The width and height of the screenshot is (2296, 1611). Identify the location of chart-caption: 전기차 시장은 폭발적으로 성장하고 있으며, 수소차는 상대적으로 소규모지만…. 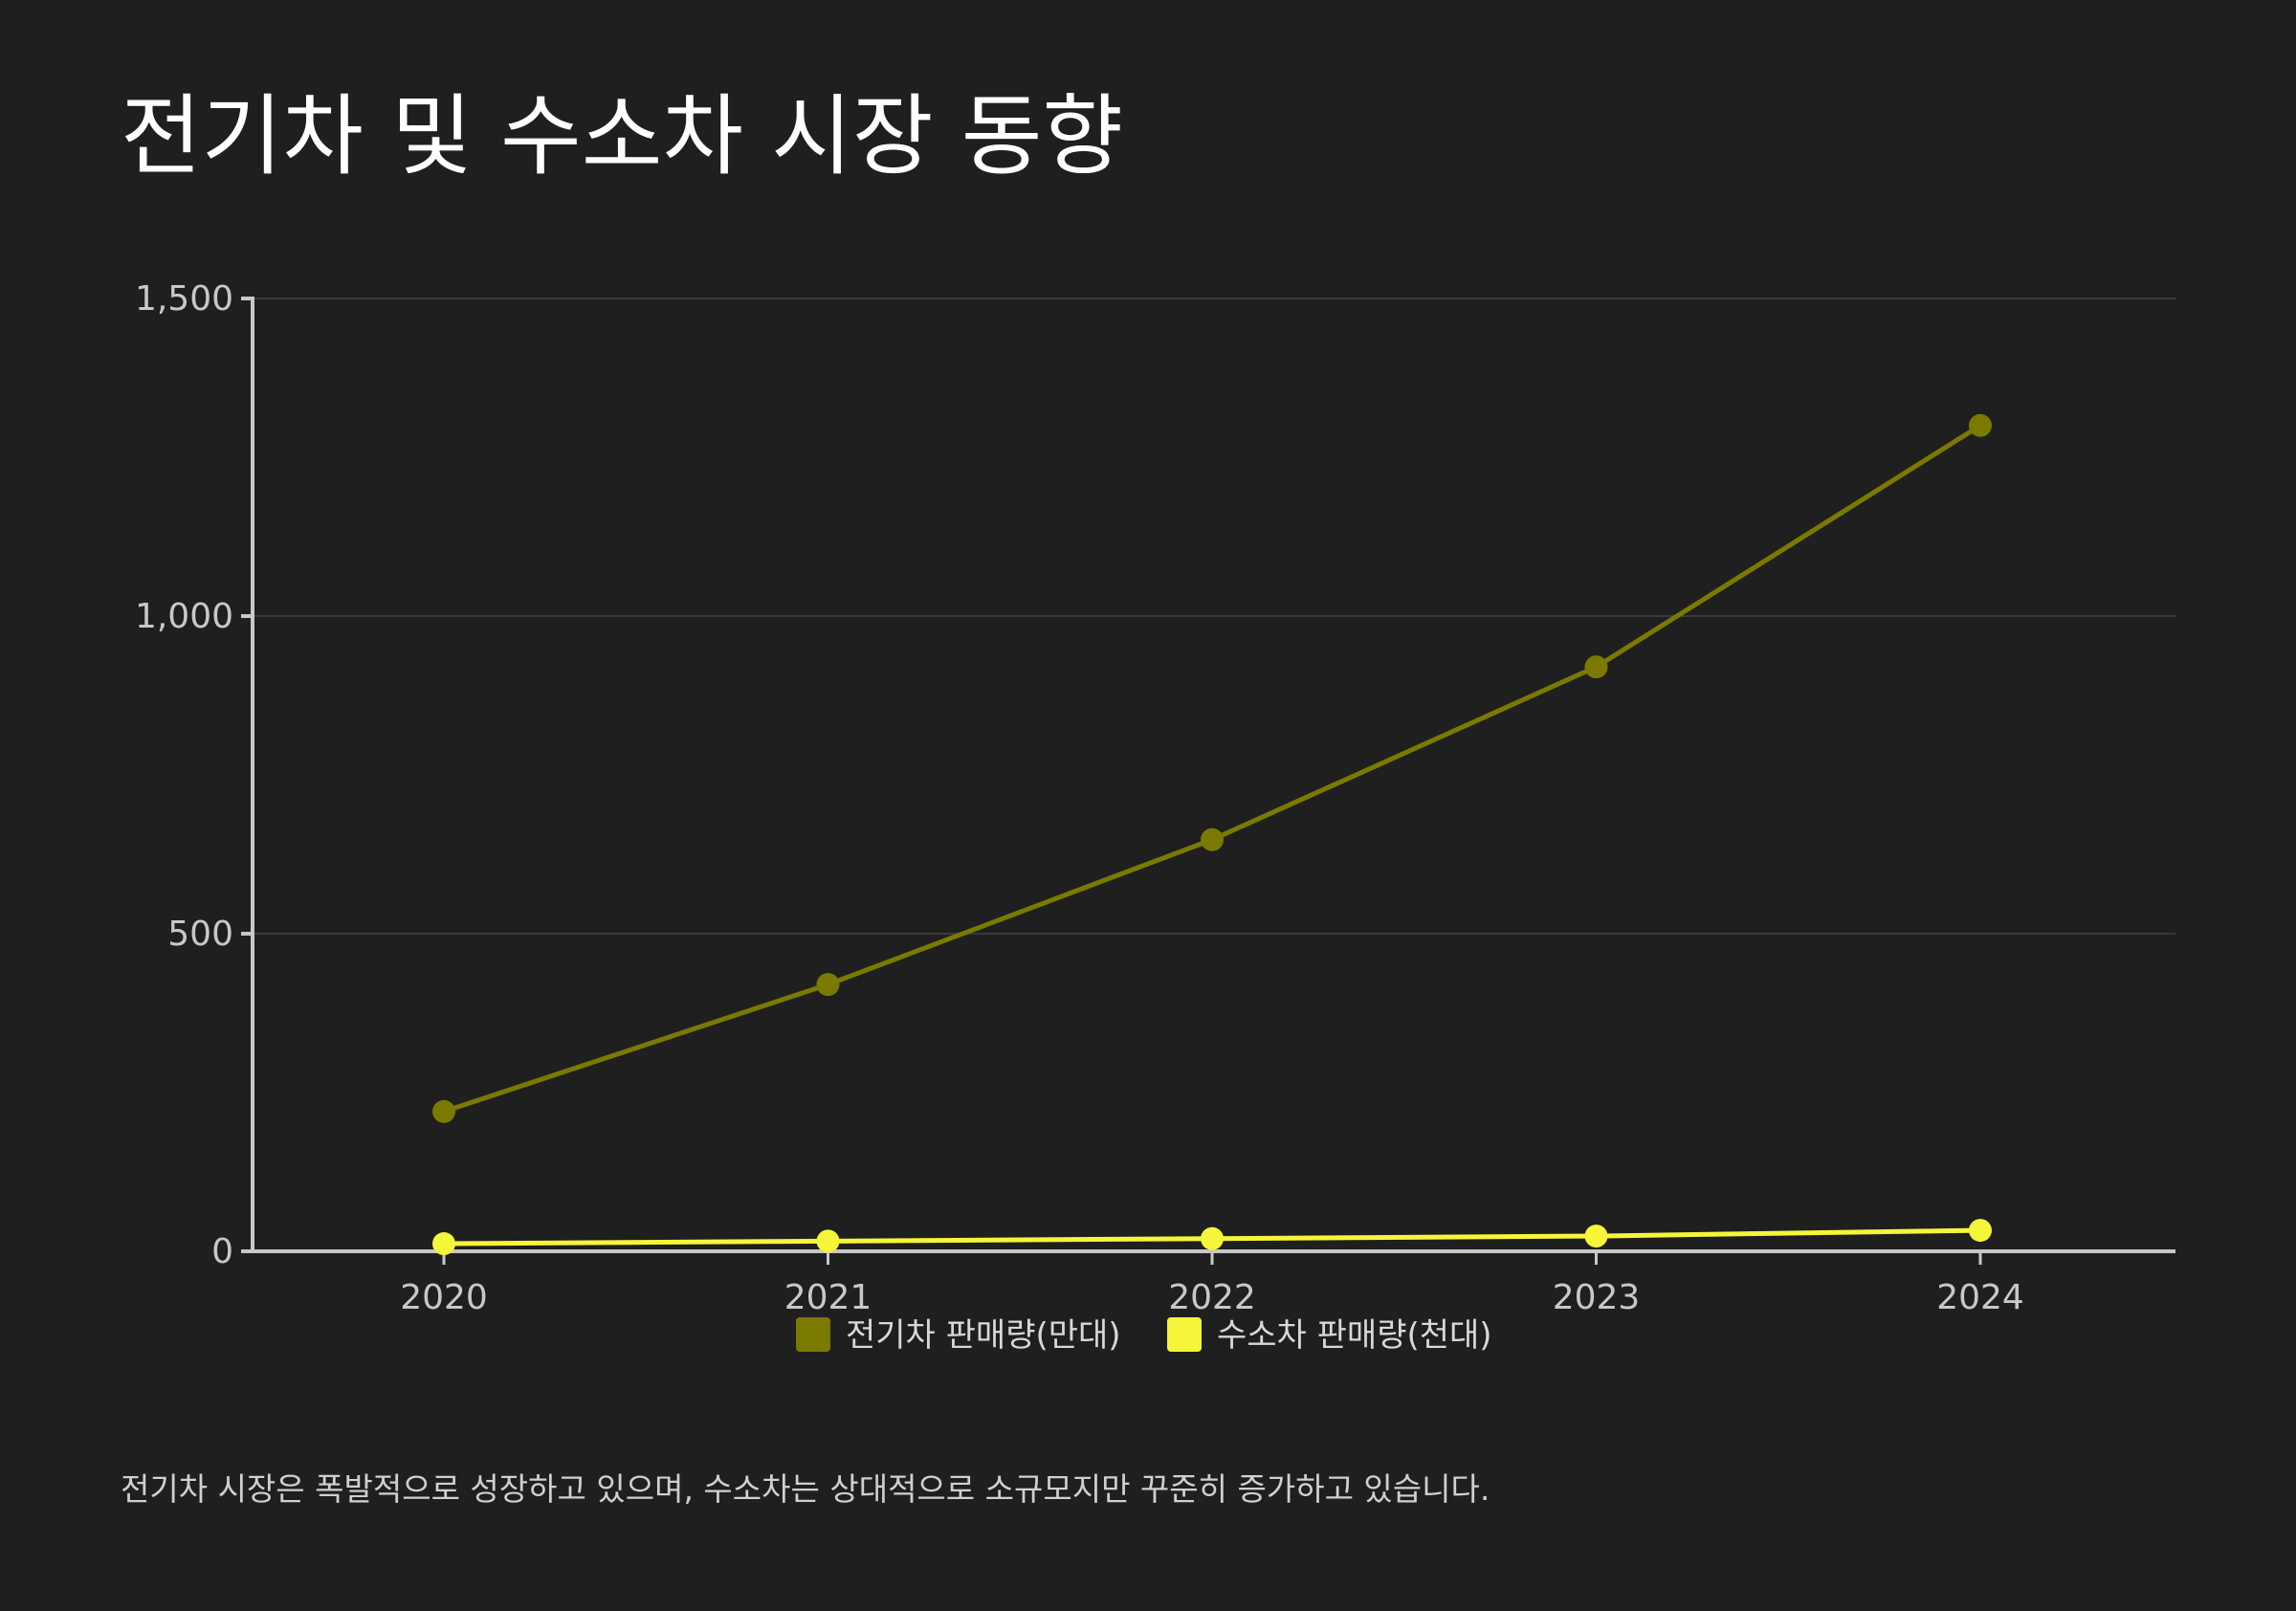
(806, 1489).